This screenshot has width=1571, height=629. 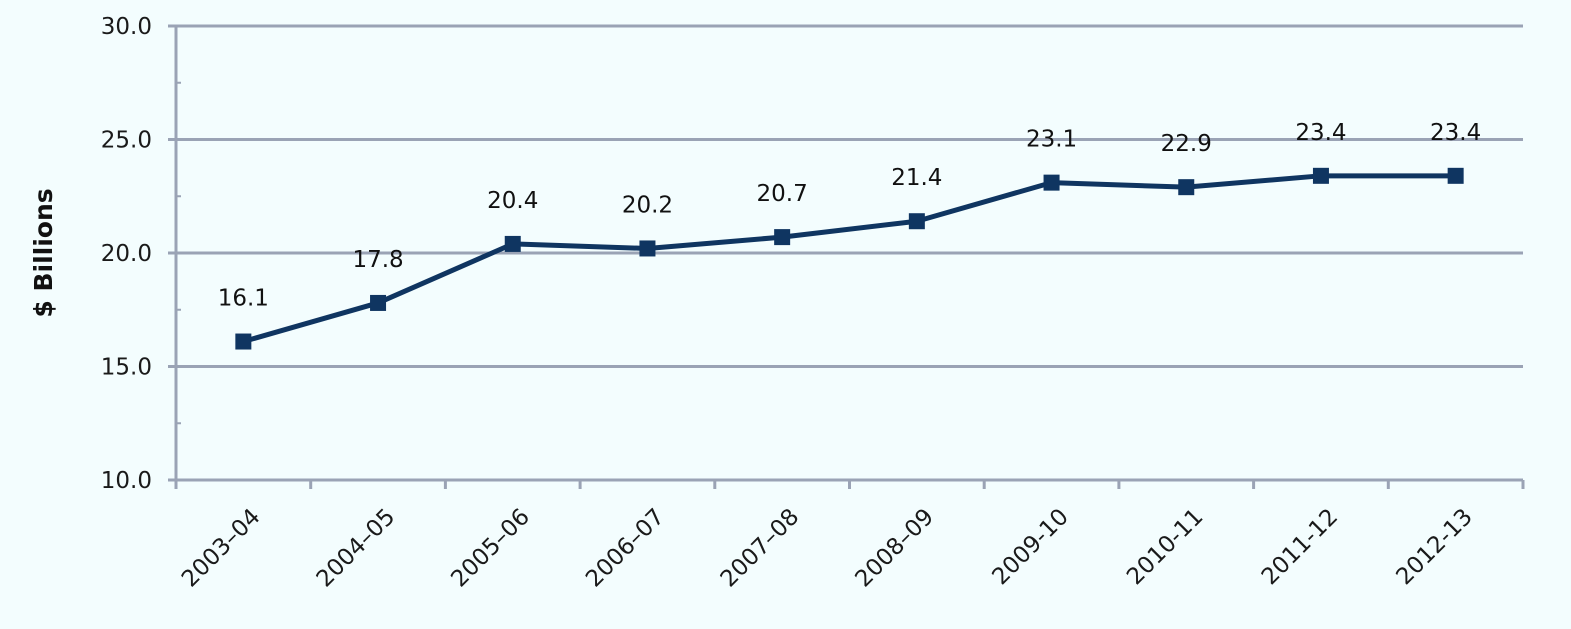 What do you see at coordinates (512, 201) in the screenshot?
I see `data-label: 20.4` at bounding box center [512, 201].